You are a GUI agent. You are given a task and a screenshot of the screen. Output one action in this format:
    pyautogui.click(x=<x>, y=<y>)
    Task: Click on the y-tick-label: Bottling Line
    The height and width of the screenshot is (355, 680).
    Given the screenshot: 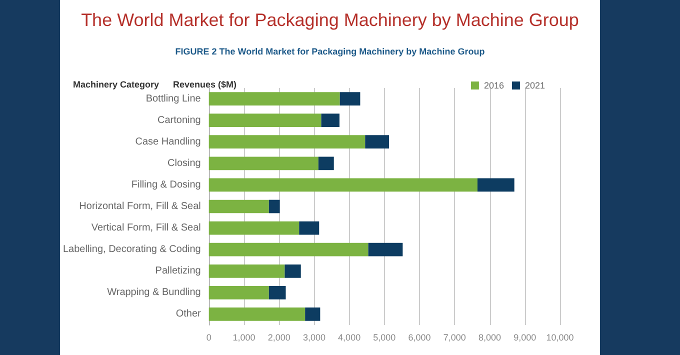 What is the action you would take?
    pyautogui.click(x=174, y=98)
    